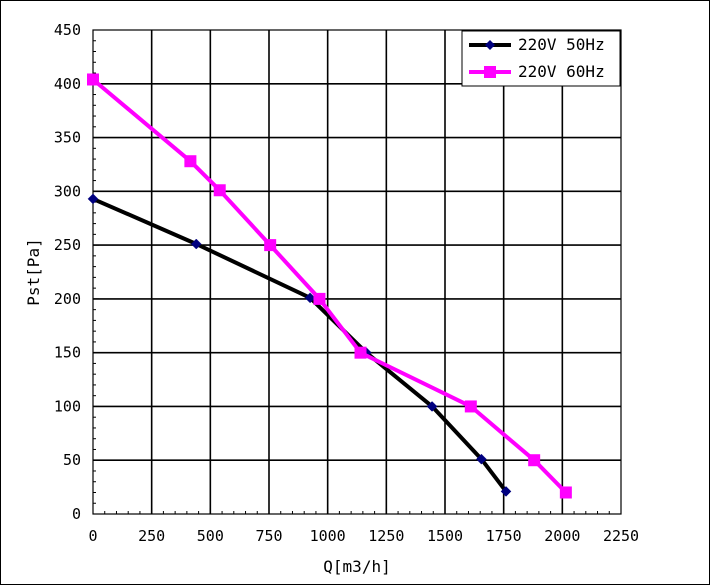 The width and height of the screenshot is (710, 585). What do you see at coordinates (67, 138) in the screenshot?
I see `y-tick-label-350: 350` at bounding box center [67, 138].